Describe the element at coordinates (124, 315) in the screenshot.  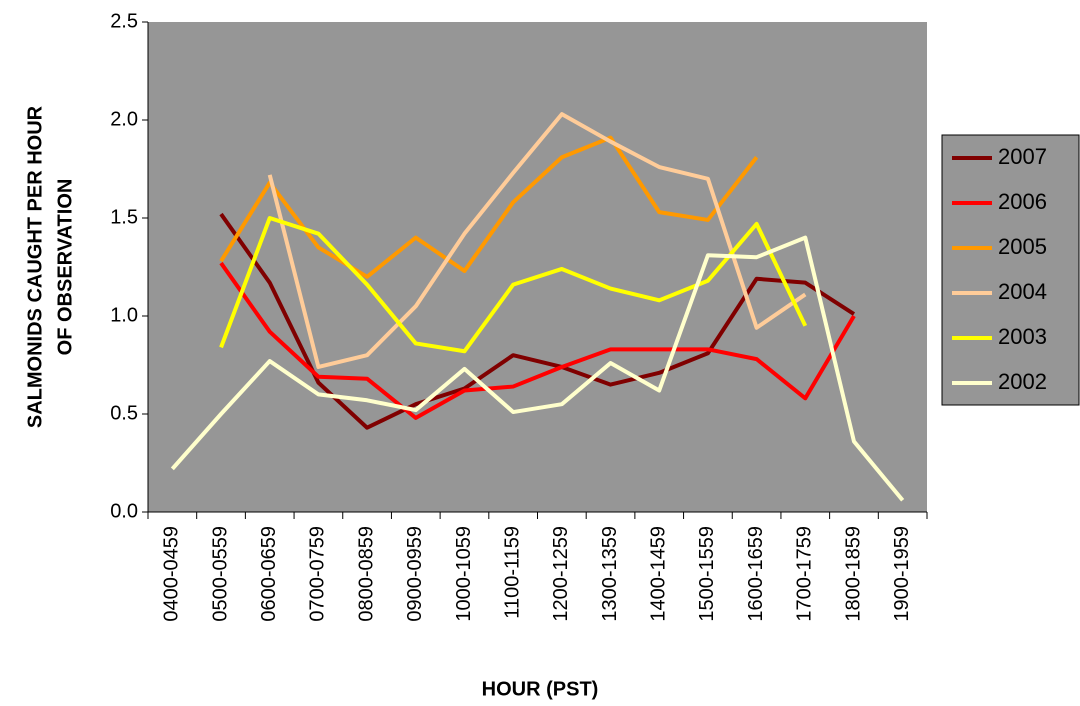
I see `y-tick-label: 1.0` at that location.